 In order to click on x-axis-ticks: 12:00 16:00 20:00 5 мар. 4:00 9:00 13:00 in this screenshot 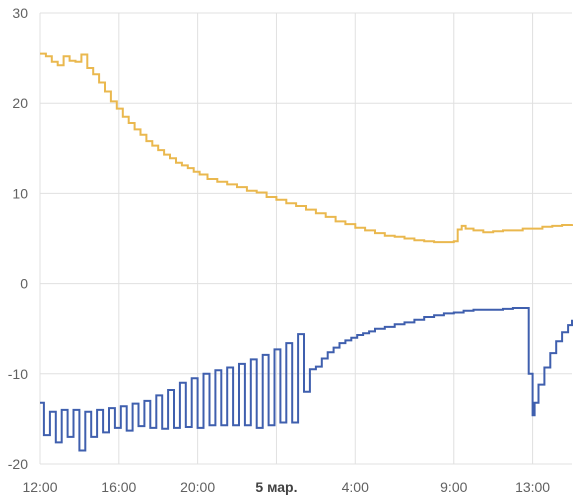, I will do `click(286, 487)`.